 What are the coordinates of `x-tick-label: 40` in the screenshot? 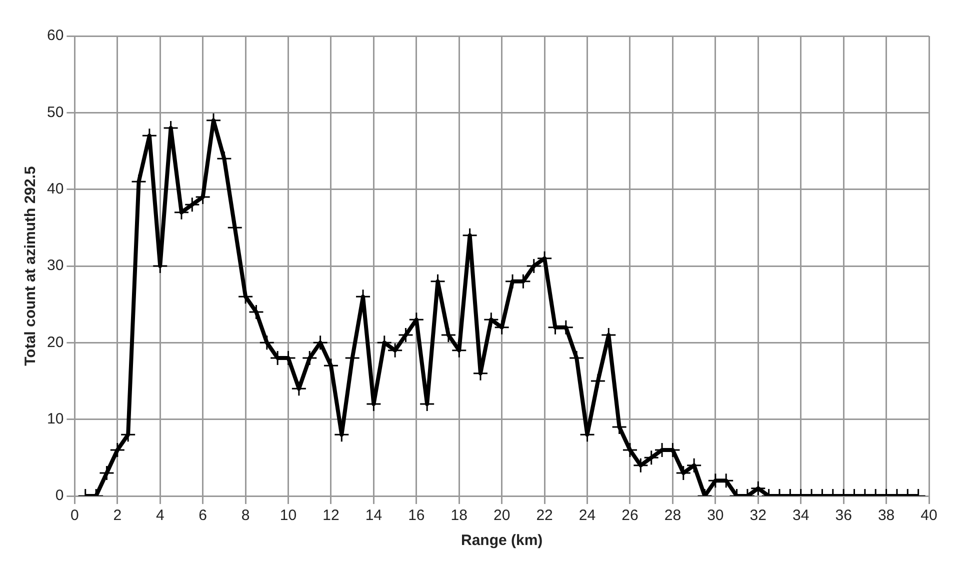 It's located at (929, 515).